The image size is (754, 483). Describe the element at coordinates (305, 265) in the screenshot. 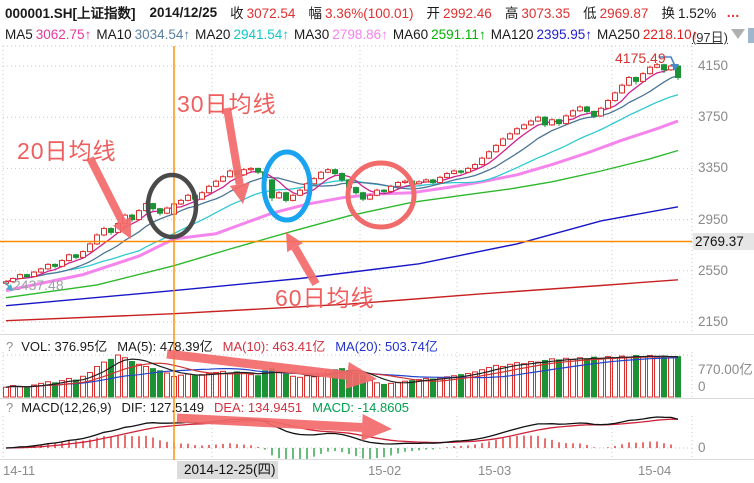

I see `ma60-arrow` at that location.